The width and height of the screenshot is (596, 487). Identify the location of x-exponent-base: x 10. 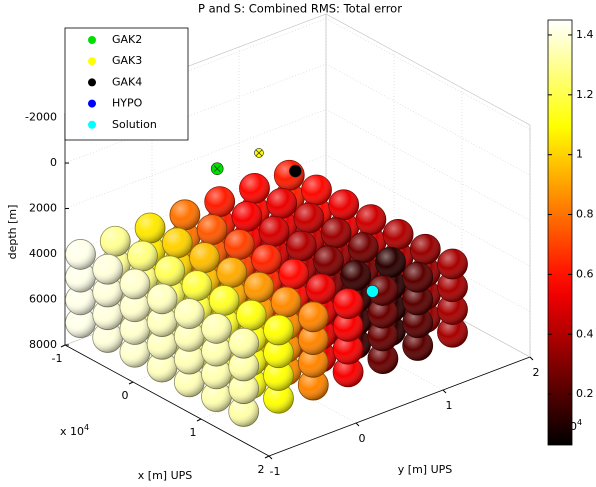
(72, 431).